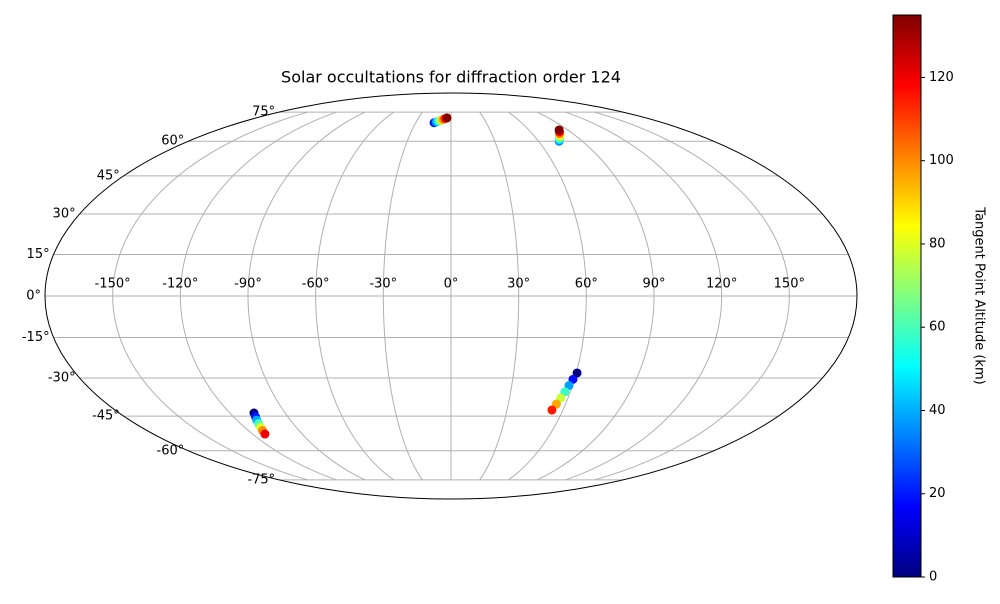 Image resolution: width=1000 pixels, height=604 pixels. Describe the element at coordinates (33, 296) in the screenshot. I see `y-tick-label: 0°` at that location.